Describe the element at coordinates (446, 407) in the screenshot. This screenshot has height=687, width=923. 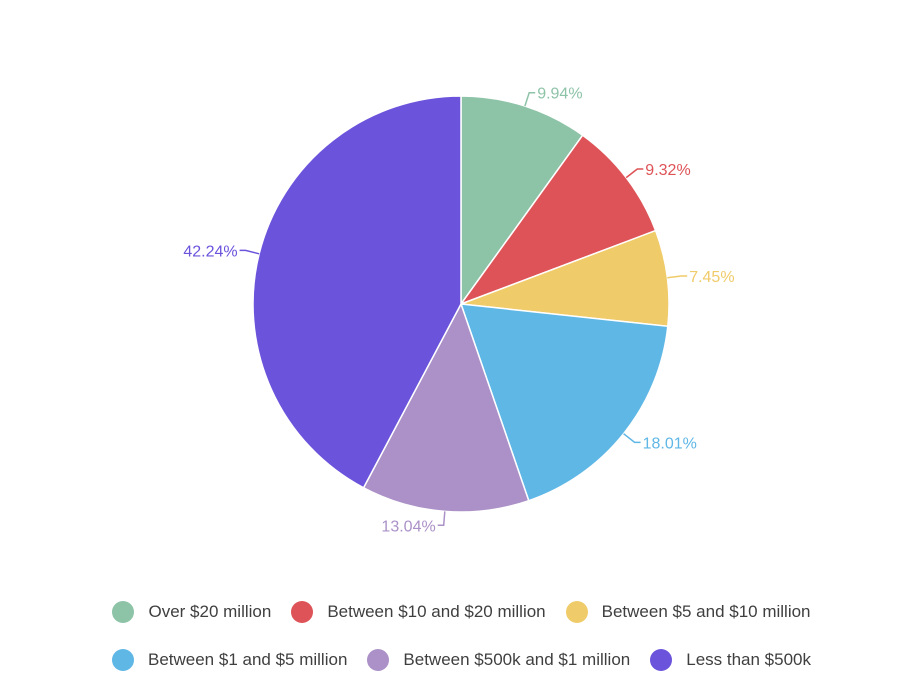
I see `pie-slice-between-500k-and-1-million` at that location.